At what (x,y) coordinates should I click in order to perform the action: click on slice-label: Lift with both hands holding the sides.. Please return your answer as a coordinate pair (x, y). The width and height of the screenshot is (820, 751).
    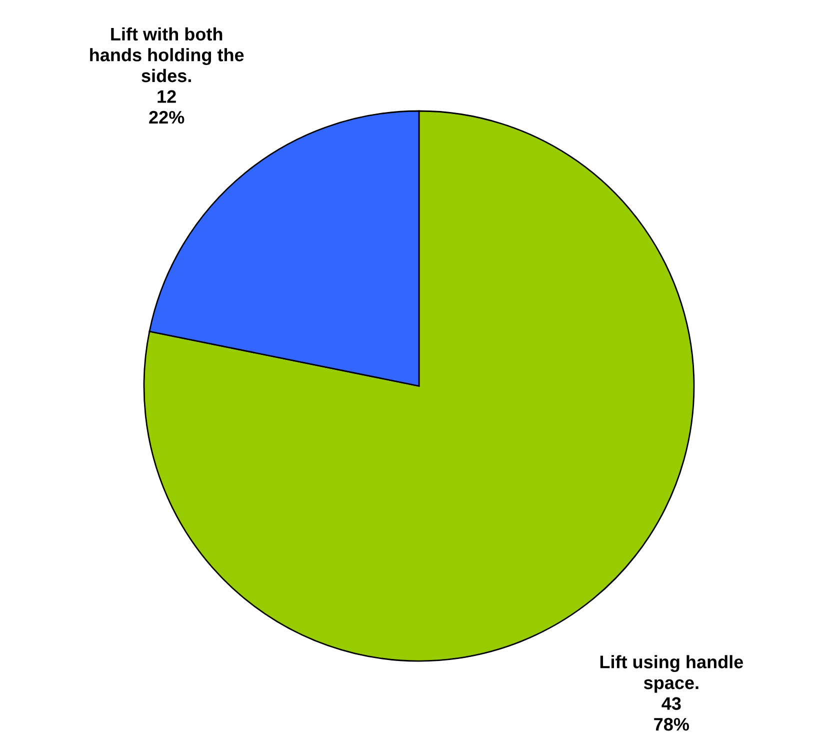
    Looking at the image, I should click on (167, 54).